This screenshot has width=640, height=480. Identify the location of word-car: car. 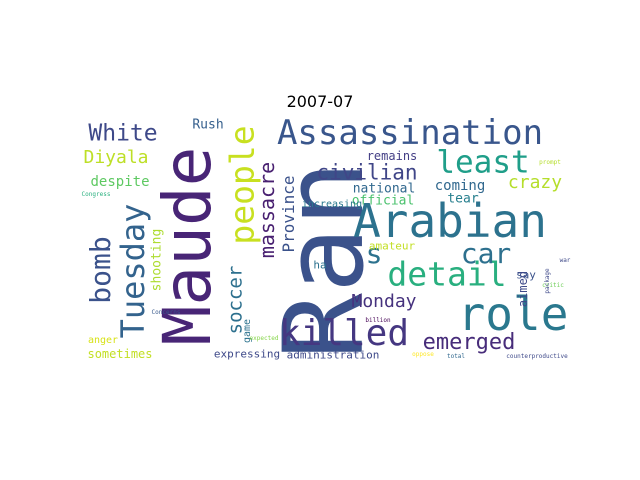
(486, 253).